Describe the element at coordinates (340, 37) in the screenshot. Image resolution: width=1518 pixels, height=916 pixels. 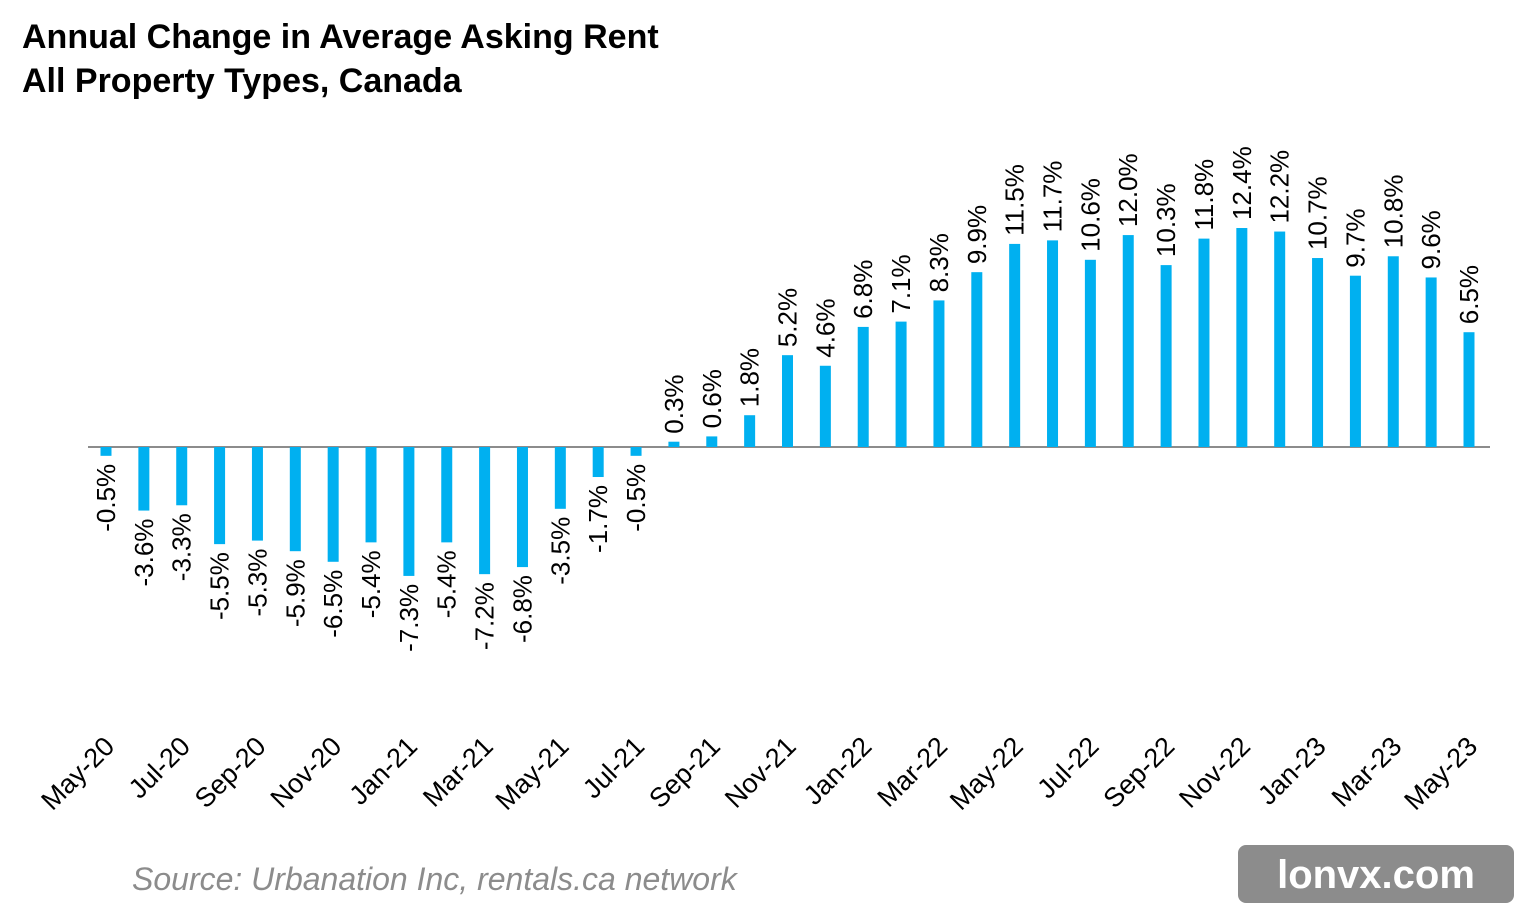
I see `chart-title: Annual Change in Average Asking Rent` at that location.